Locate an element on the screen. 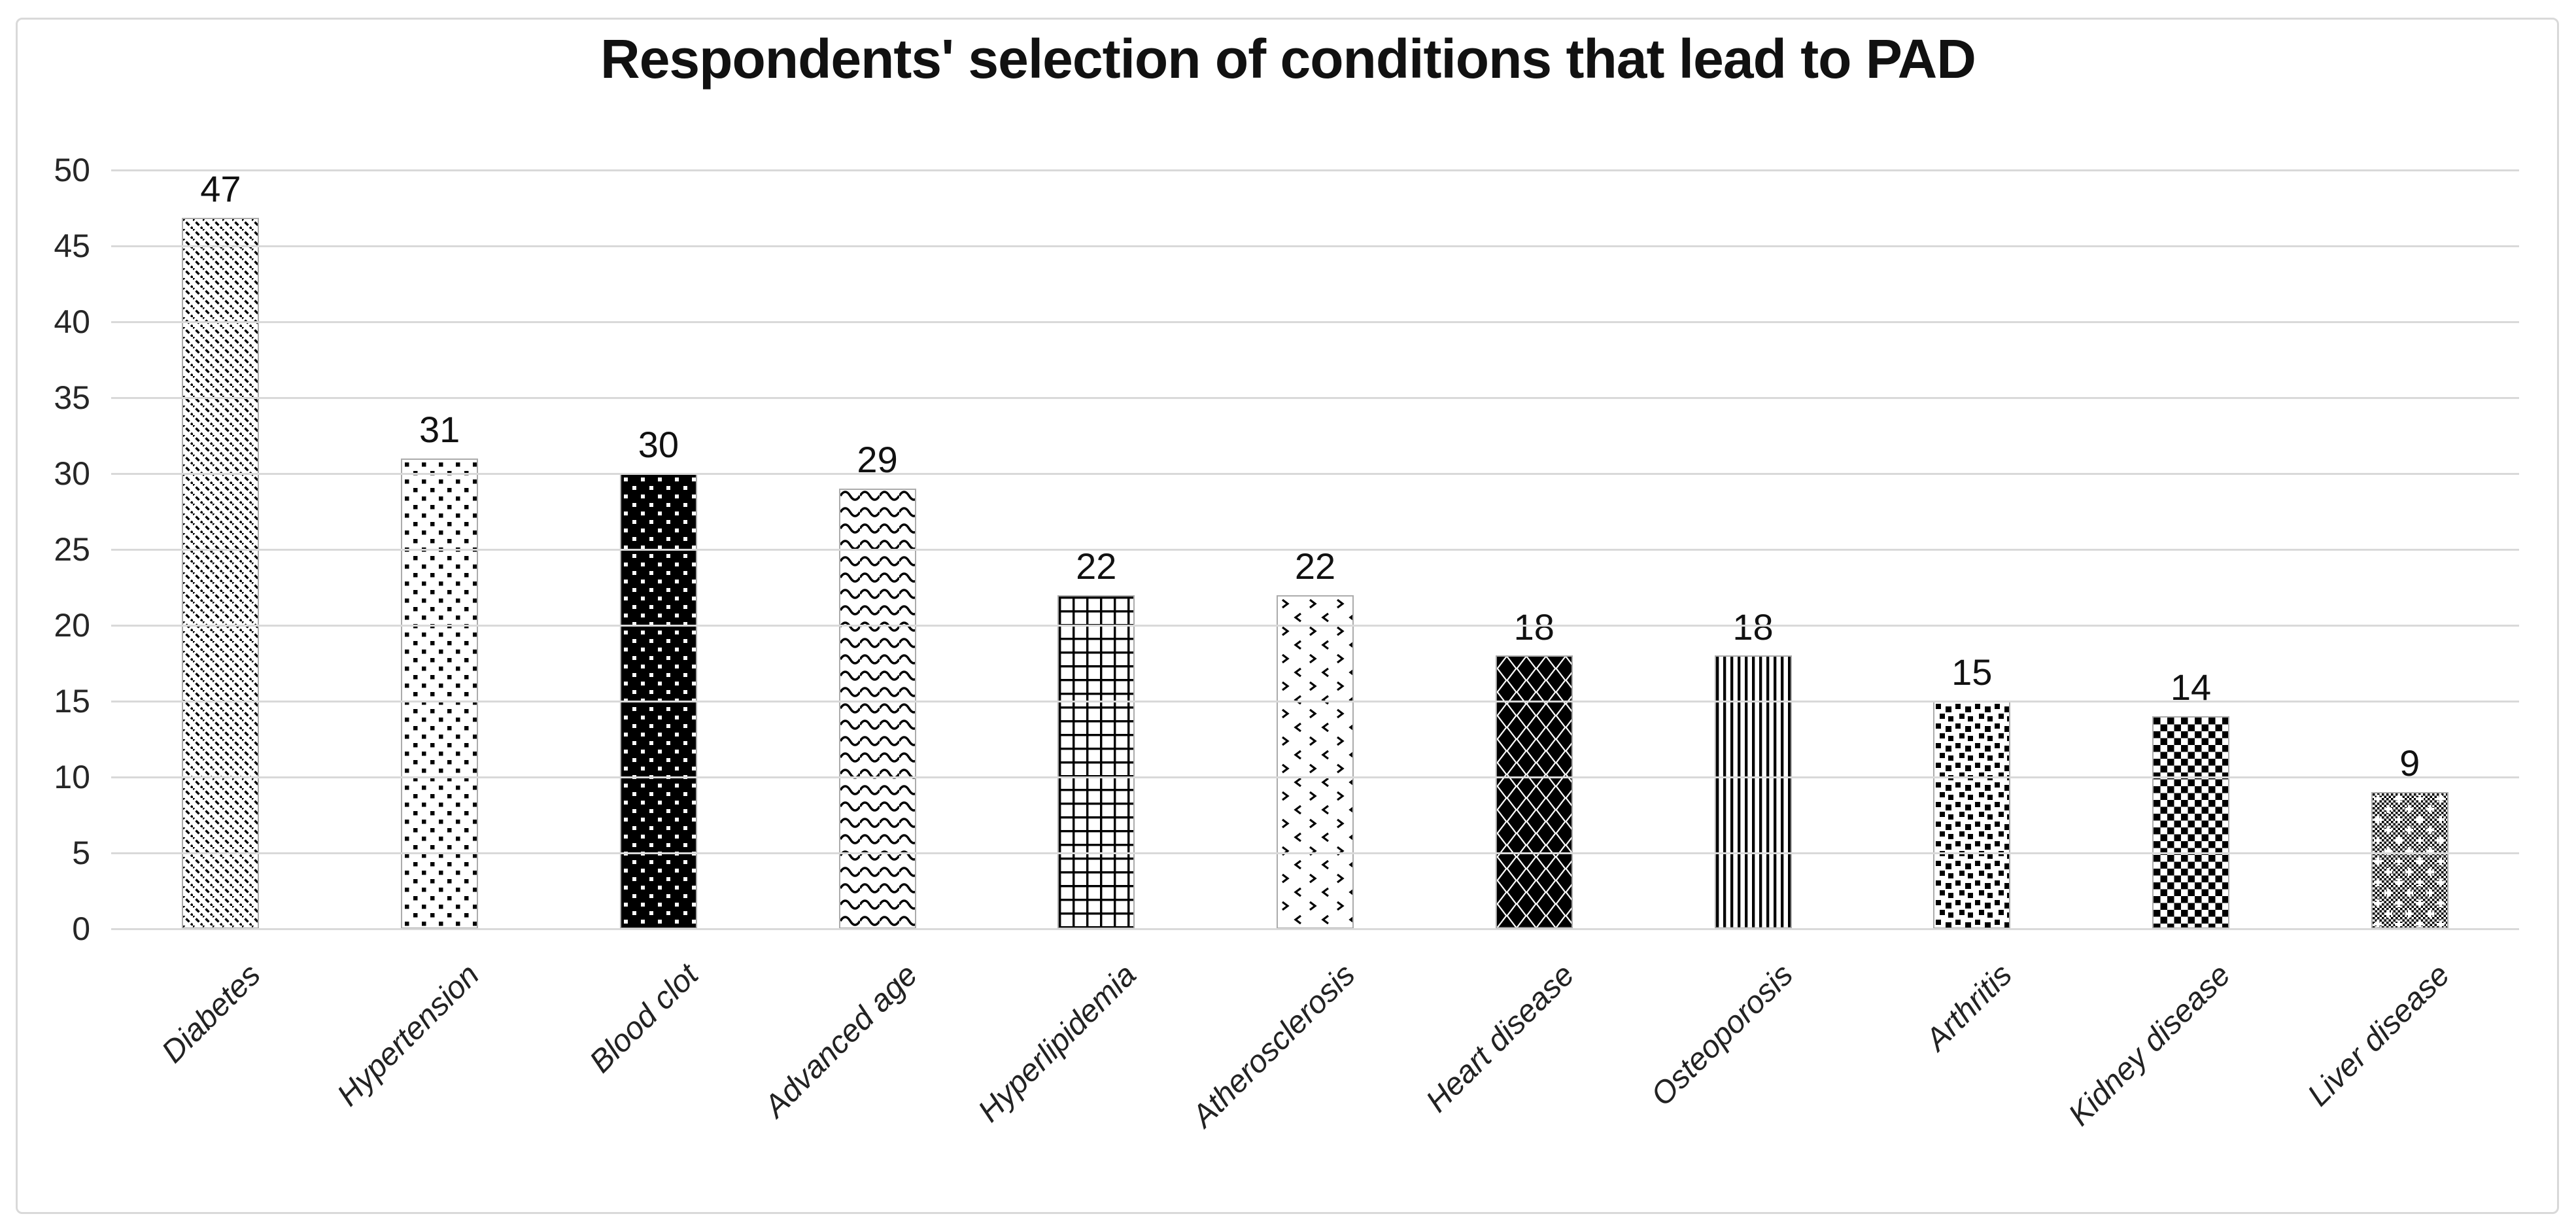 This screenshot has height=1231, width=2576. y-tick-0: 0 is located at coordinates (81, 928).